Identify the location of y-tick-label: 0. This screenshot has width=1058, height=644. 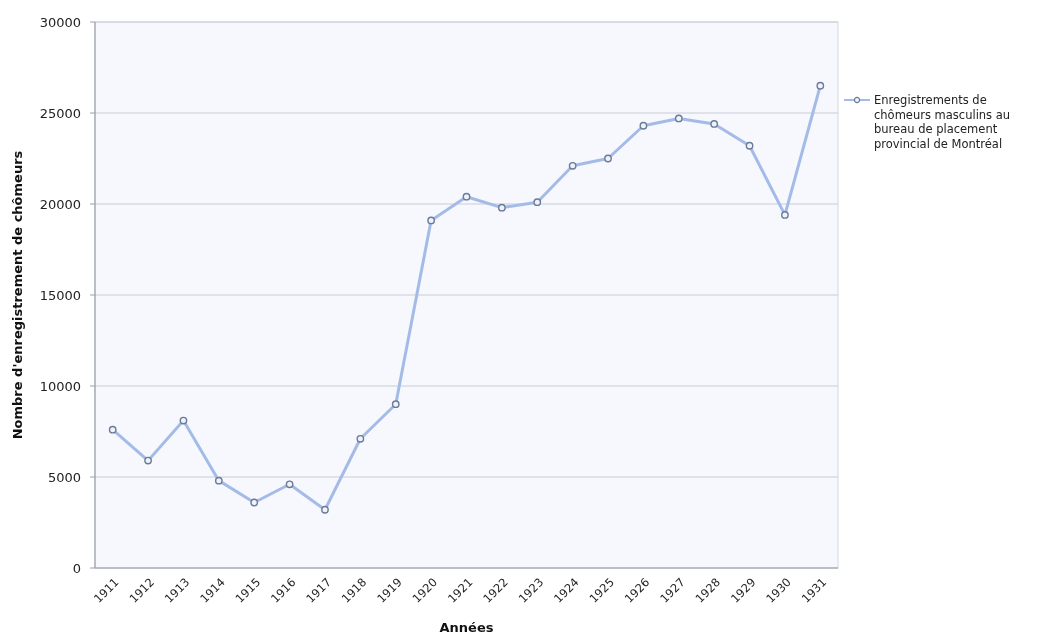
(76, 568).